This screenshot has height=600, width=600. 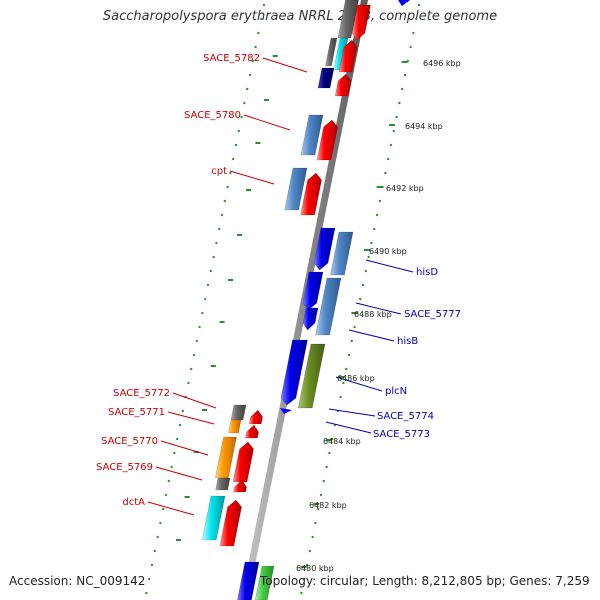 I want to click on gene-label-sace-5772: SACE_5772, so click(x=141, y=393).